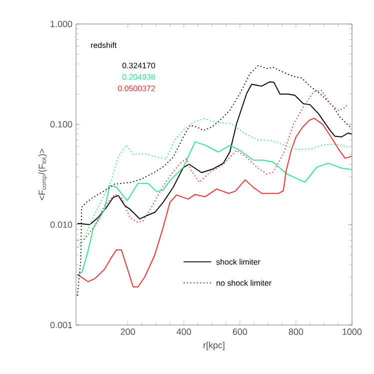 This screenshot has width=374, height=374. I want to click on y-tick-label: 0.001, so click(61, 325).